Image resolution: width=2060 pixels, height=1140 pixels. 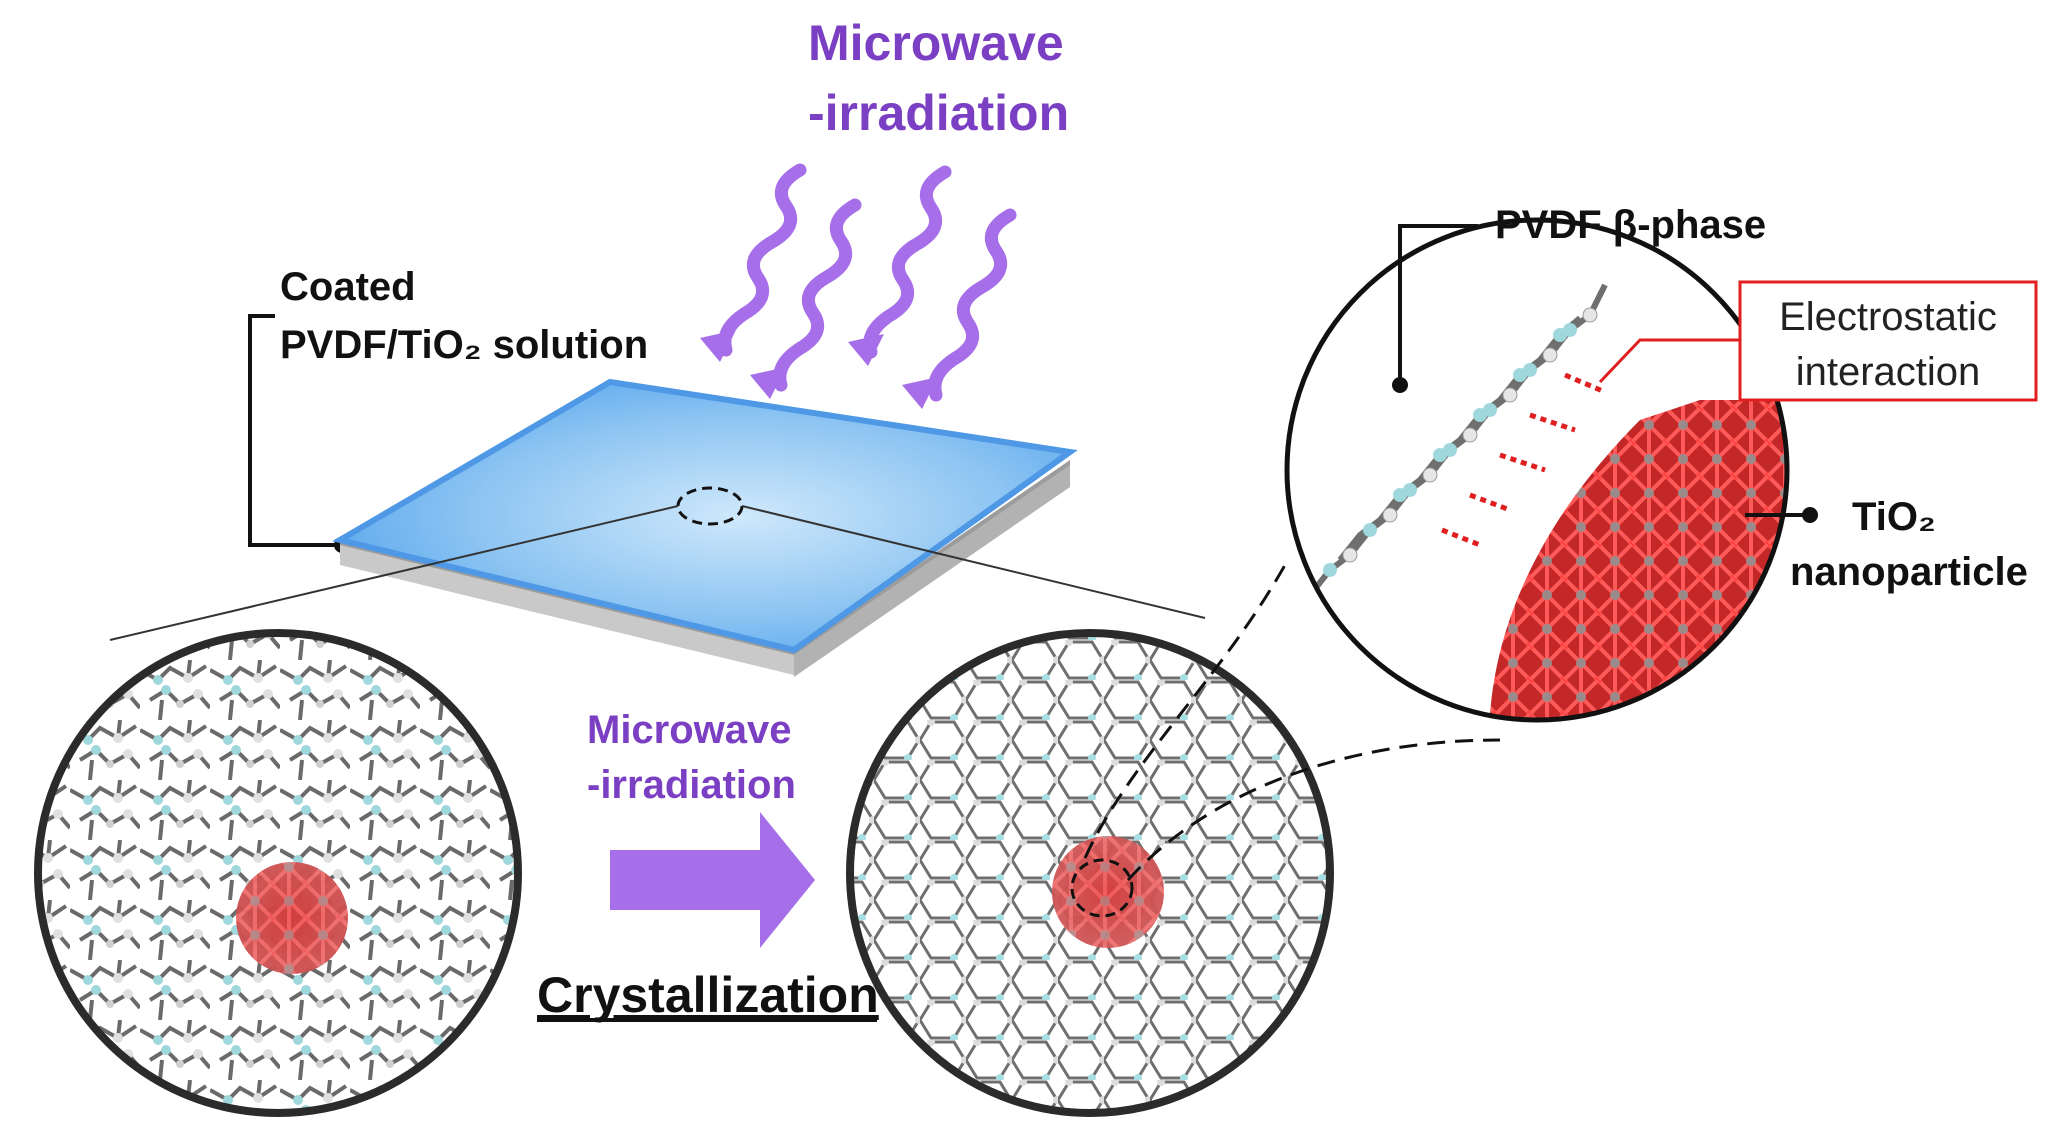 I want to click on interface-zoom-marker, so click(x=1102, y=888).